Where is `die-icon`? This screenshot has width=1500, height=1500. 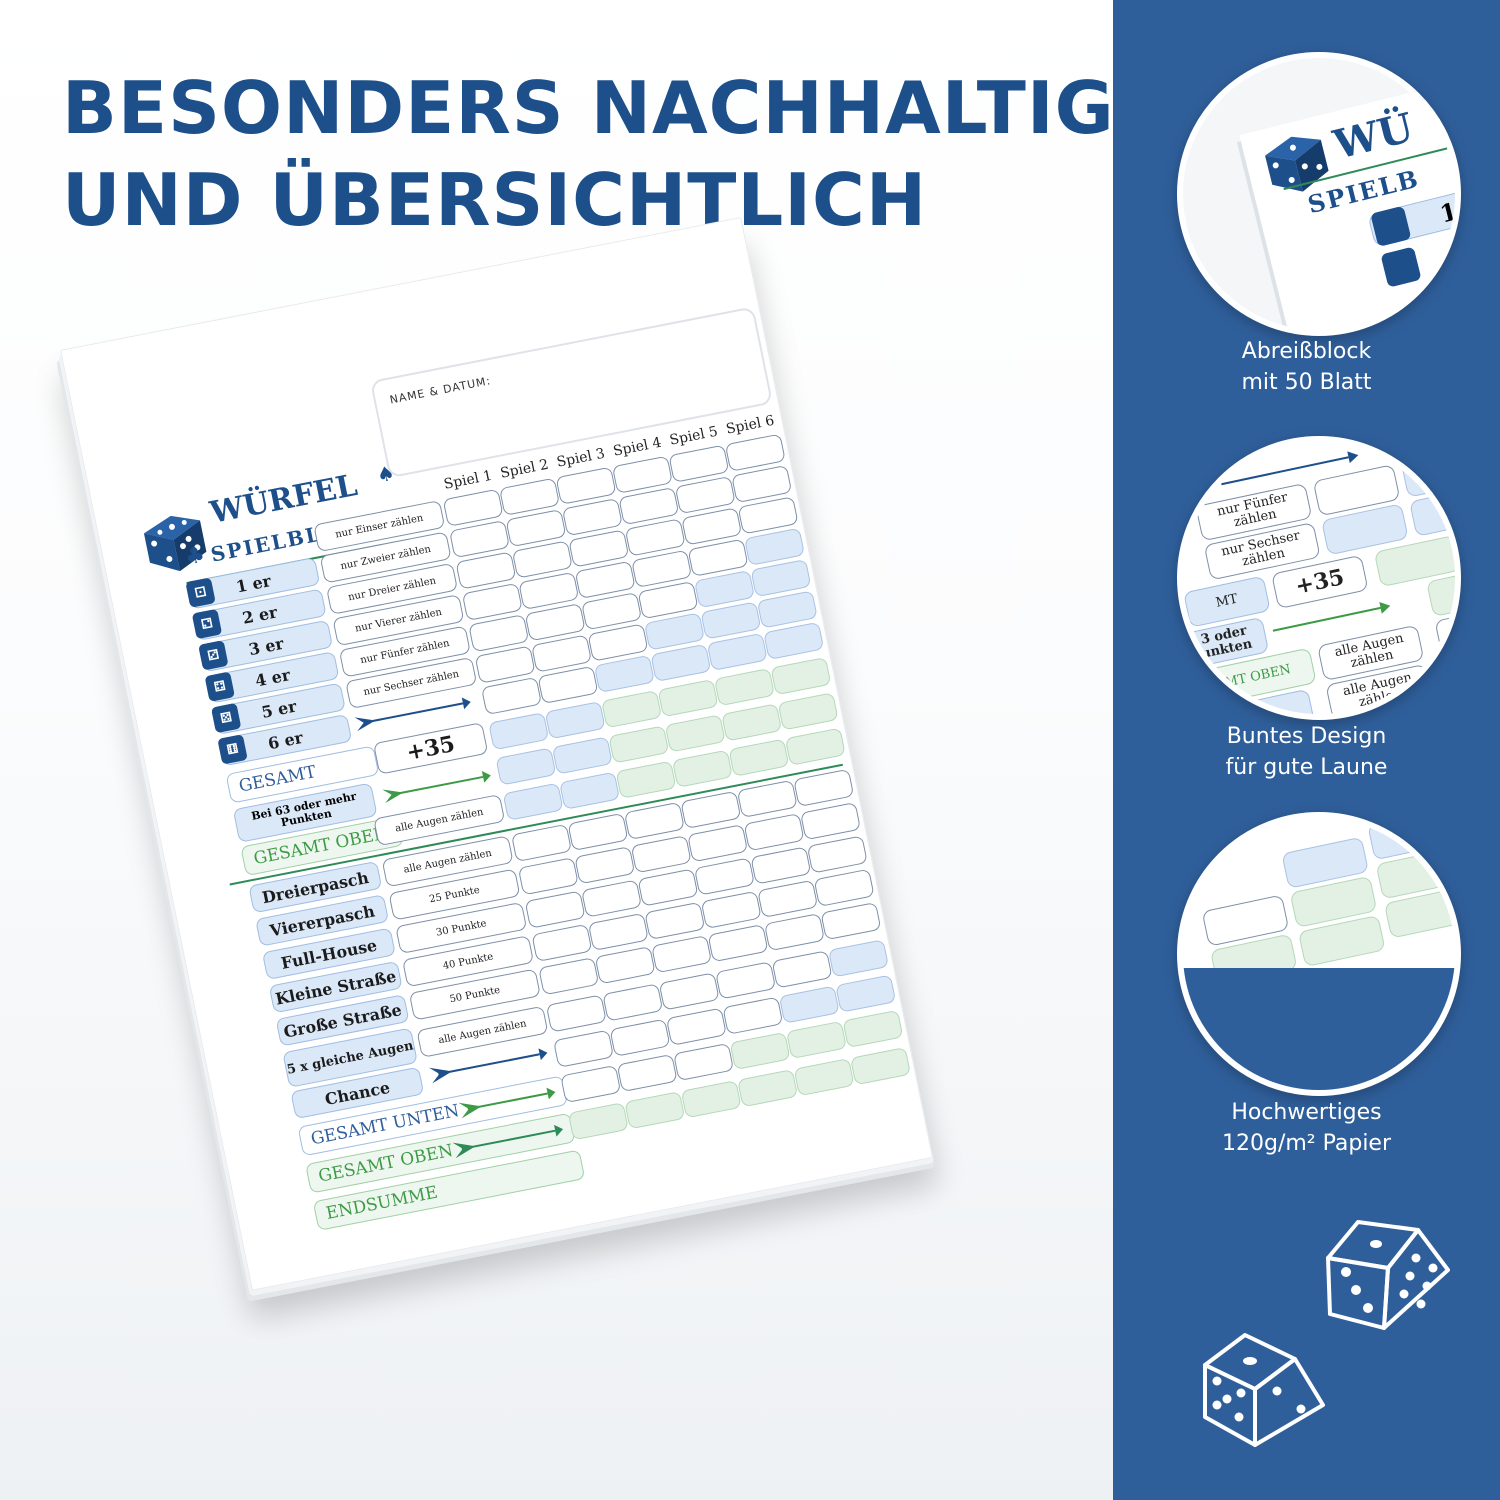
die-icon is located at coordinates (1401, 267).